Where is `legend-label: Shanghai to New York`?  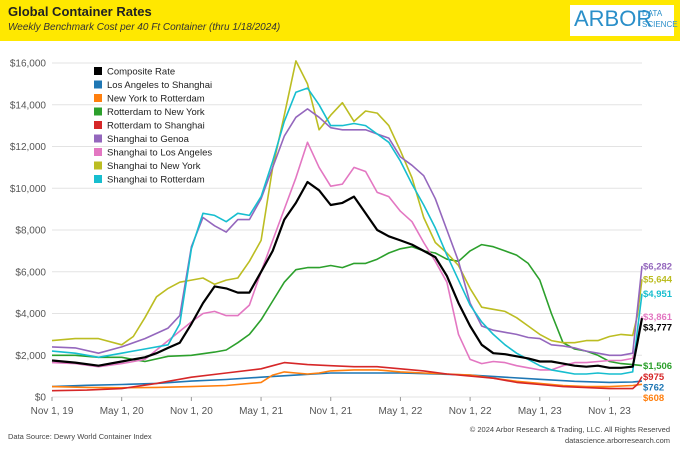 legend-label: Shanghai to New York is located at coordinates (154, 166).